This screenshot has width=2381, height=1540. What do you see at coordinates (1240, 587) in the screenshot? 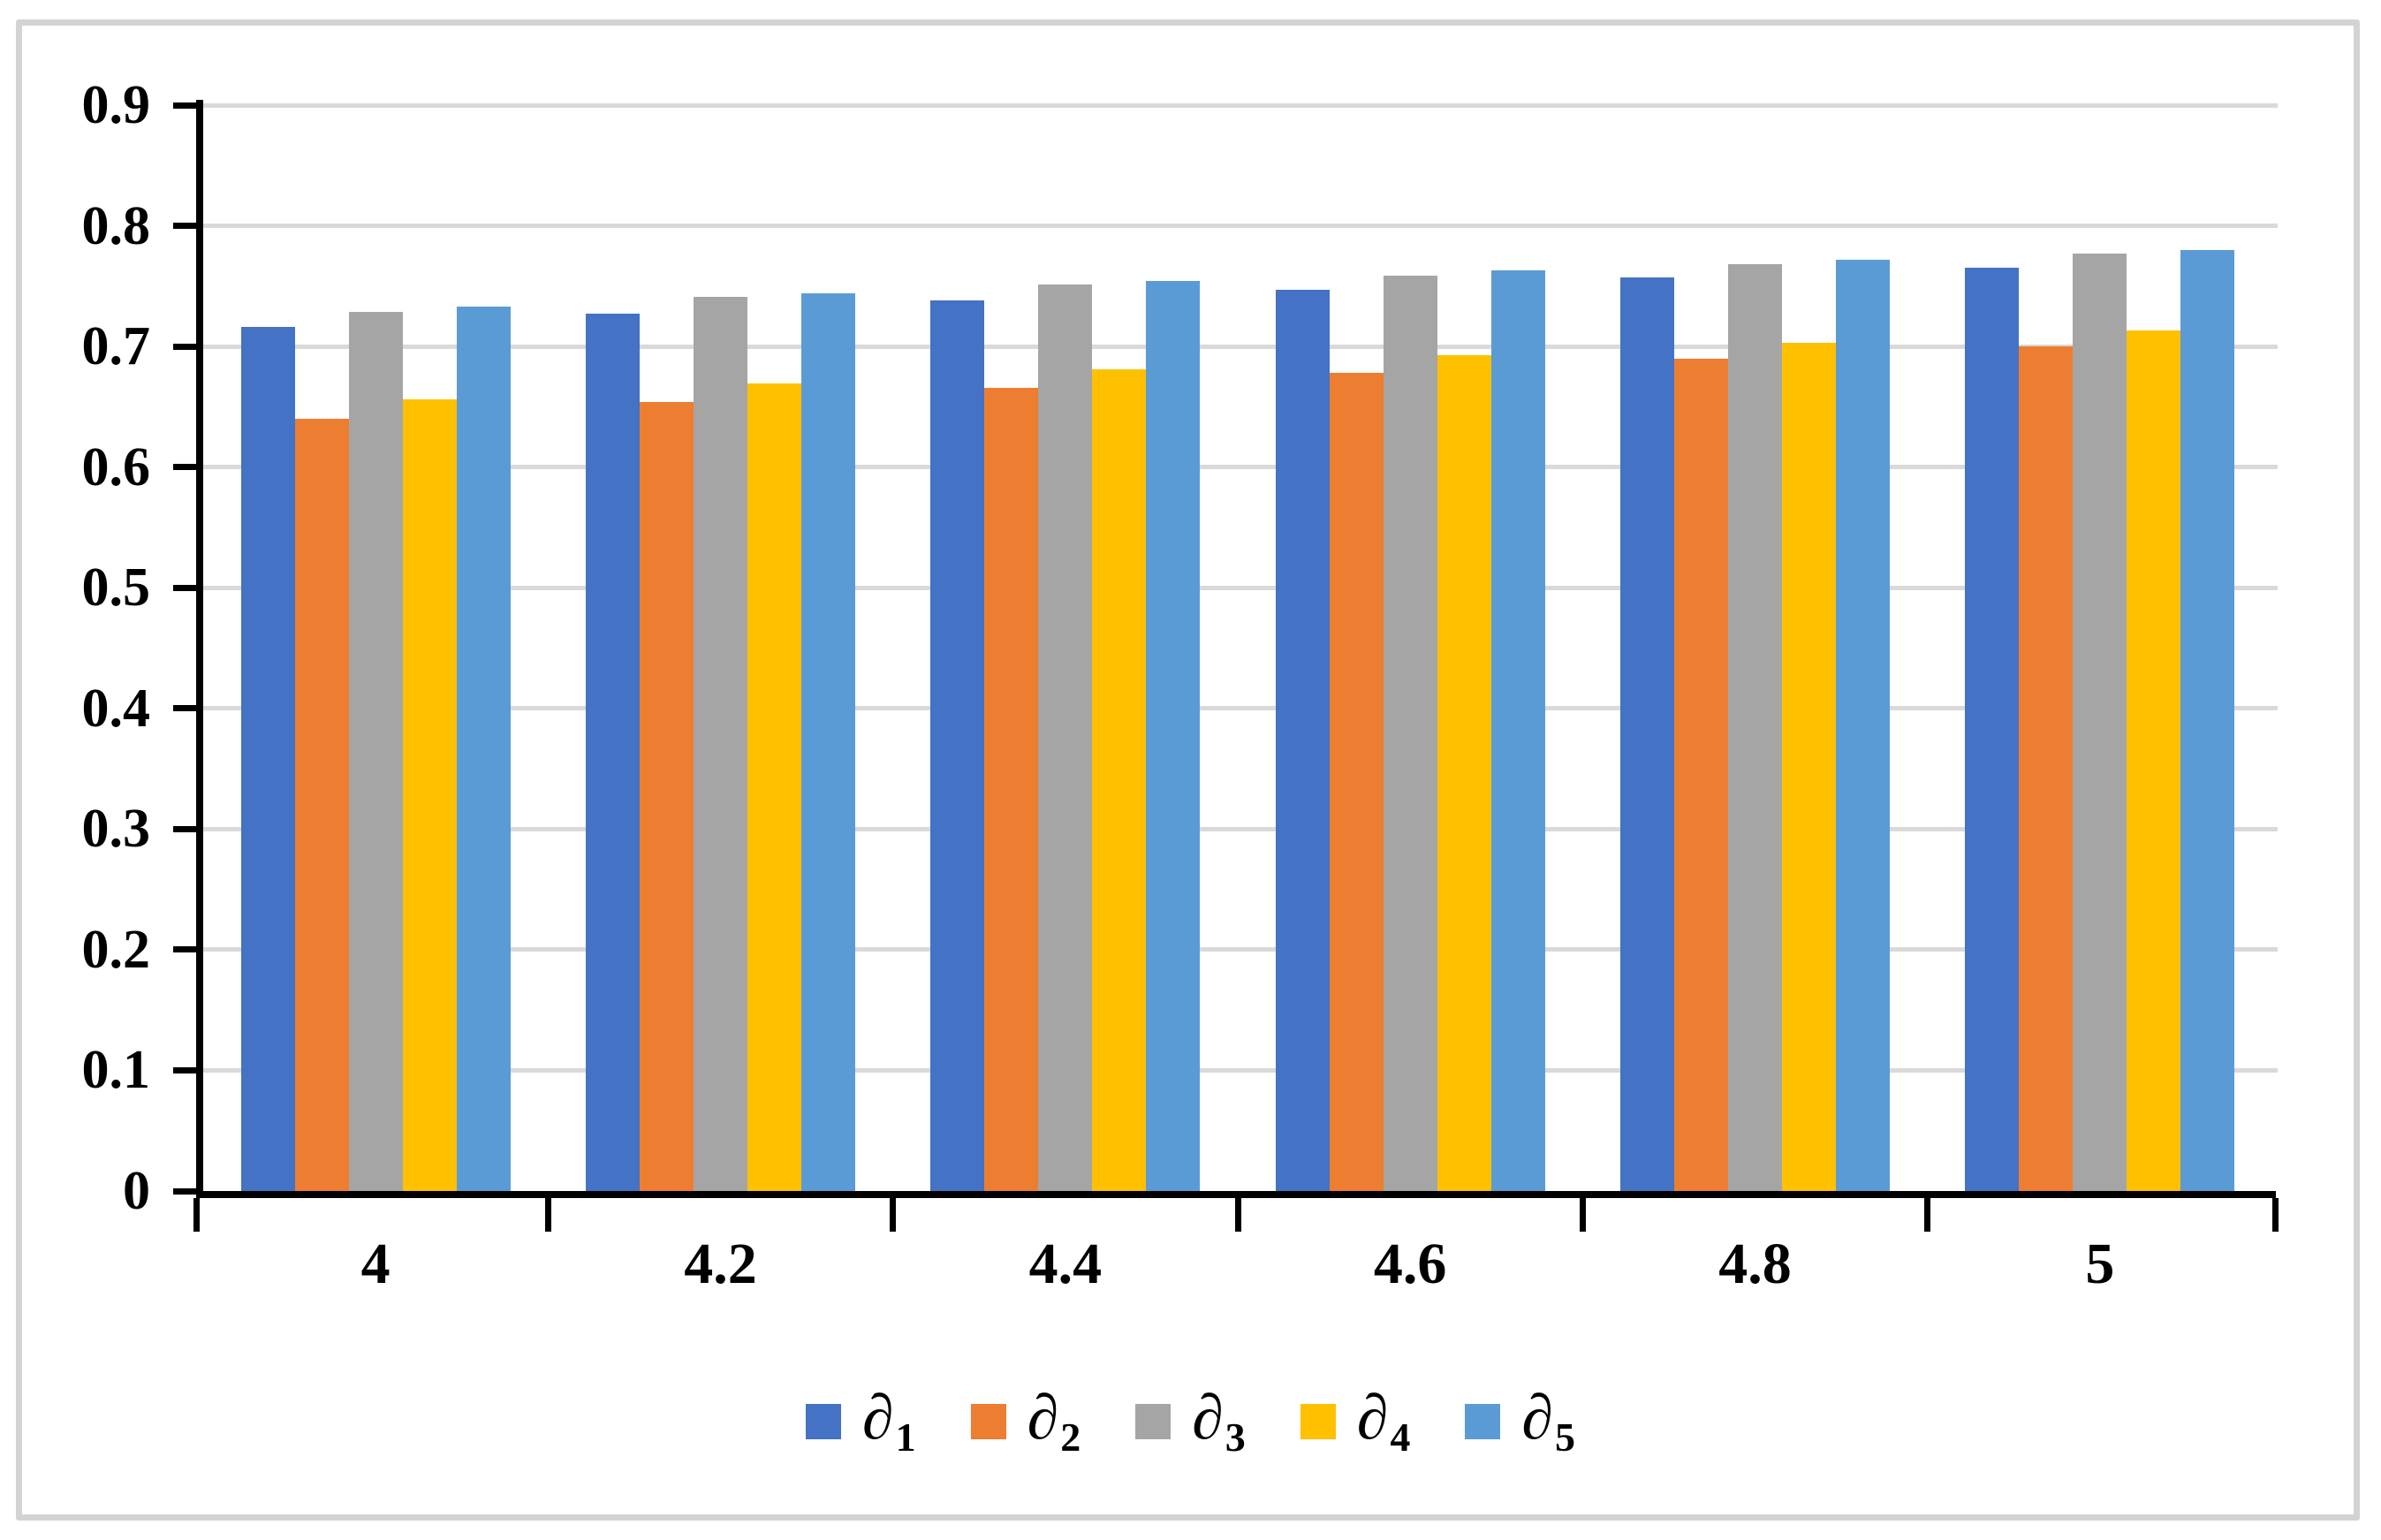
I see `gridline-0.5` at bounding box center [1240, 587].